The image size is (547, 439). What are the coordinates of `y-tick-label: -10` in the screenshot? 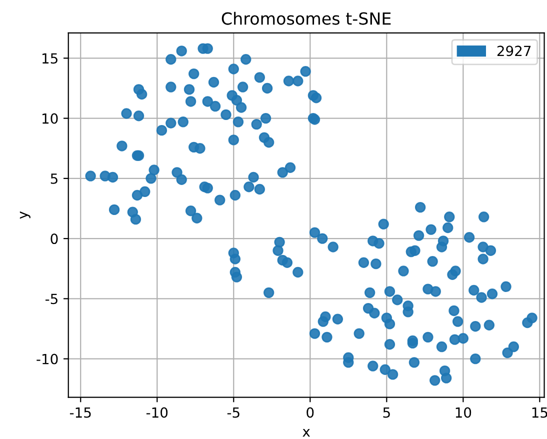 It's located at (47, 359).